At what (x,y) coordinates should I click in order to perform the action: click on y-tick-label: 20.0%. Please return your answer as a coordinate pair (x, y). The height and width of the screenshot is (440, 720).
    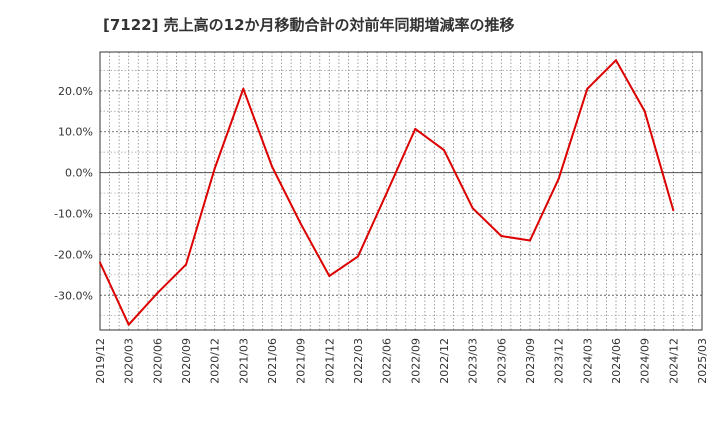
    Looking at the image, I should click on (75, 91).